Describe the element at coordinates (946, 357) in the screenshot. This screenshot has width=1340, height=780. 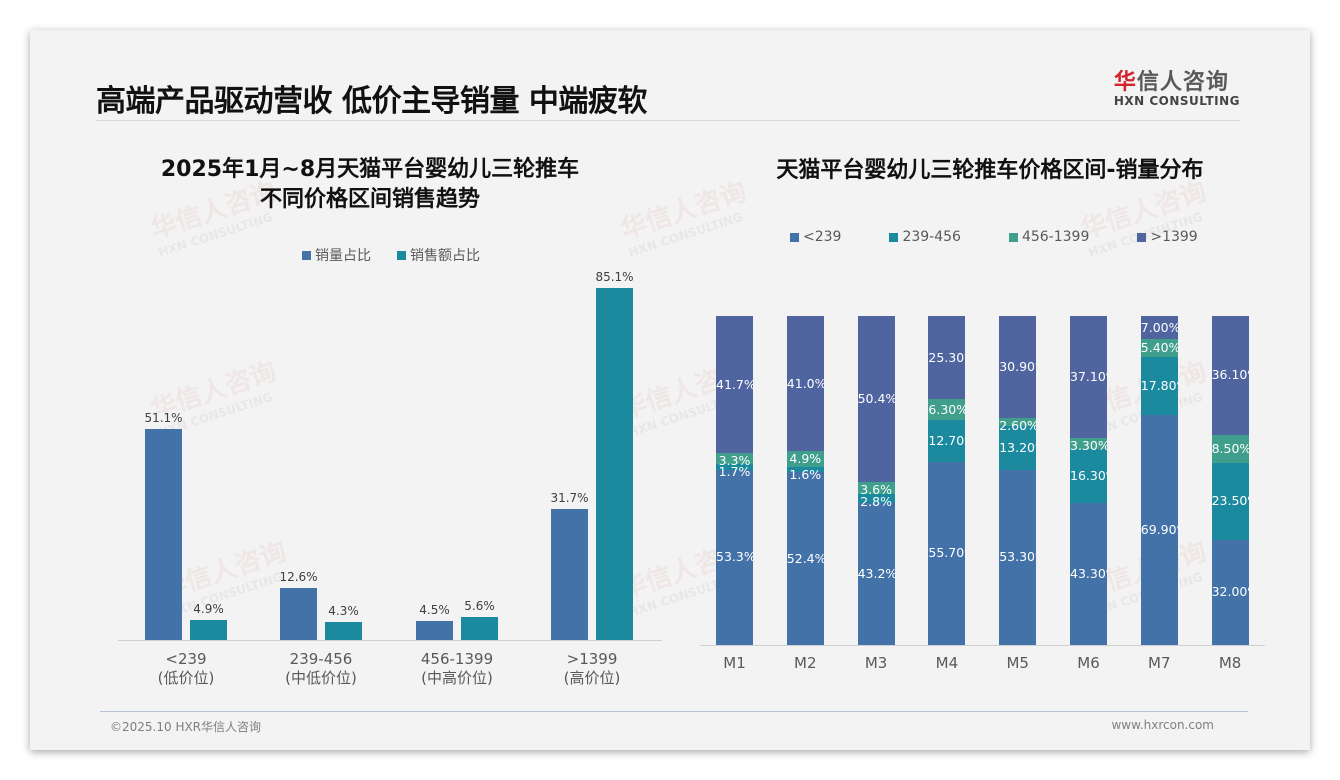
I see `segment-value-label: 25.30%` at that location.